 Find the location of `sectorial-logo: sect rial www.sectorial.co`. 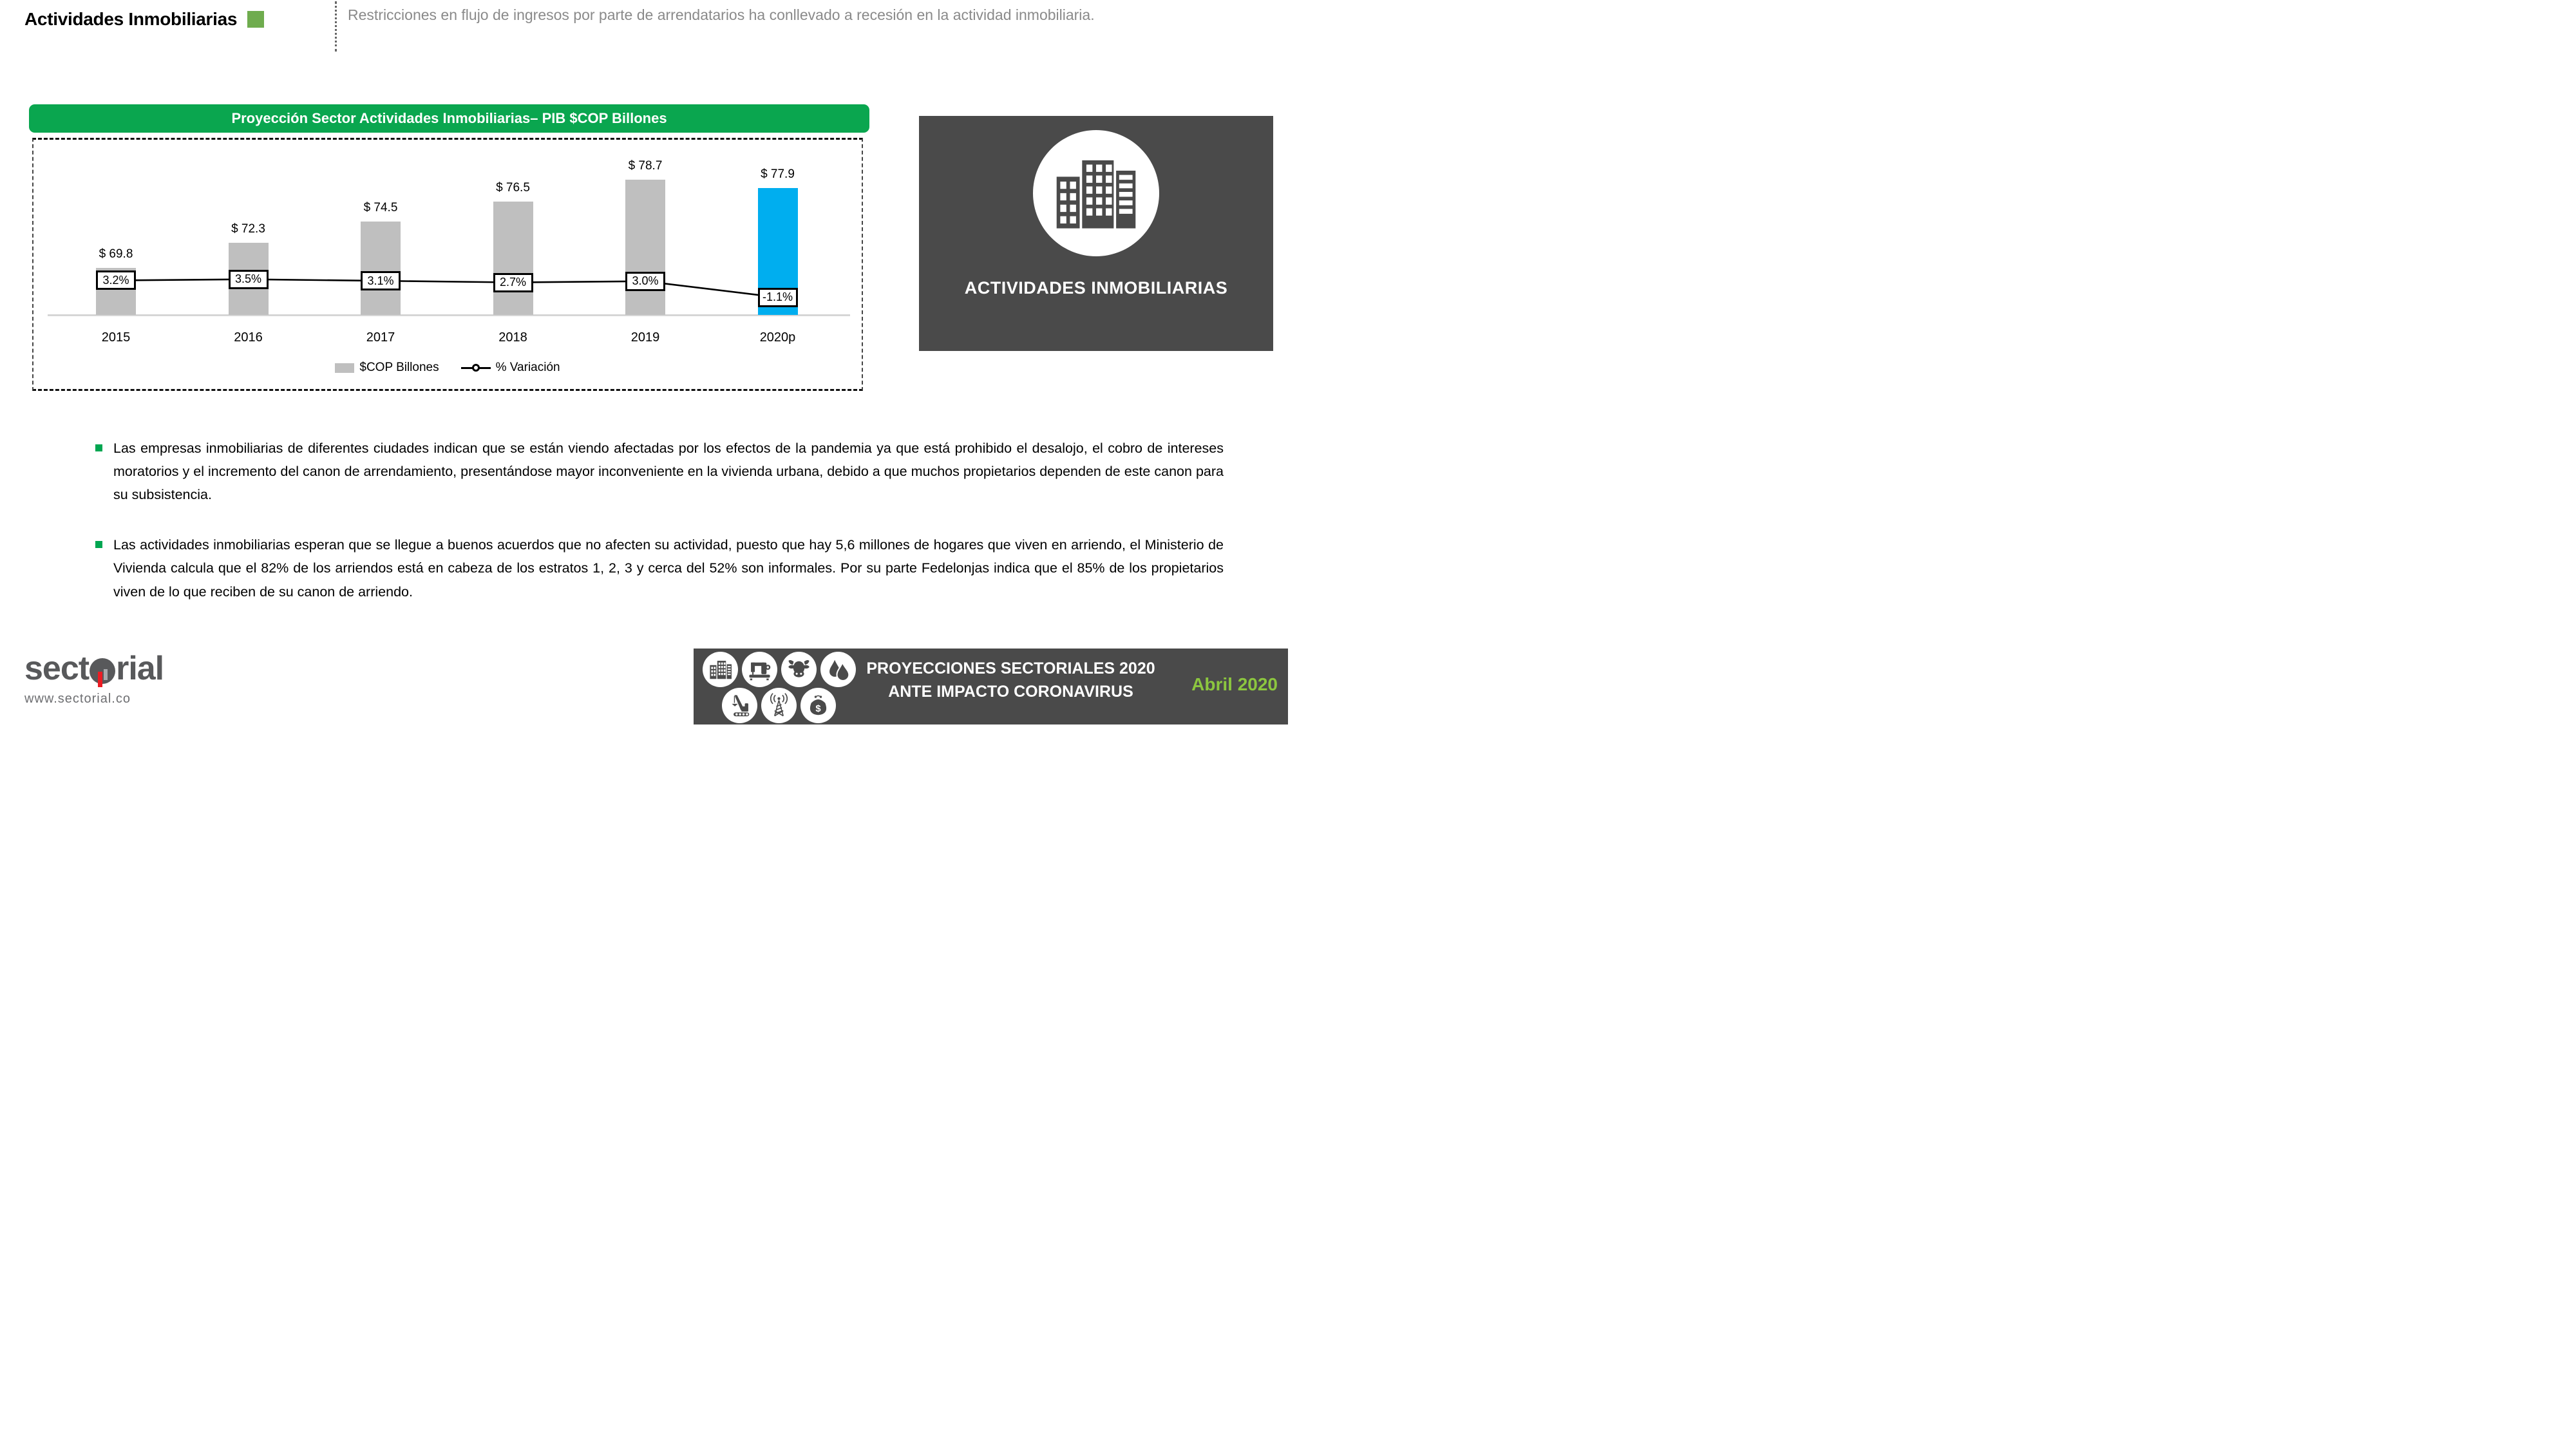

sectorial-logo: sect rial www.sectorial.co is located at coordinates (94, 678).